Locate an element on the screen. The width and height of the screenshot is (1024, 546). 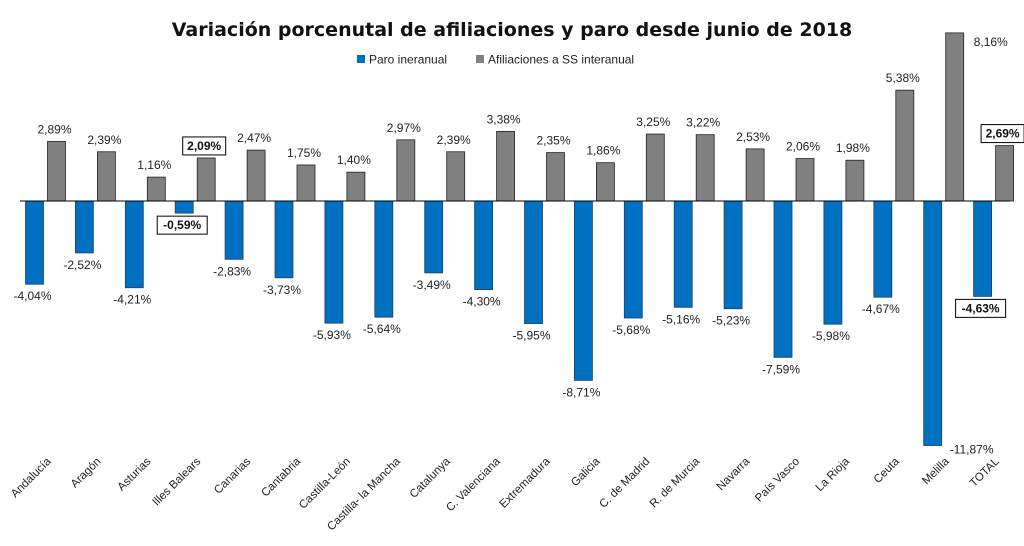
paro-bar-cantabria is located at coordinates (284, 239).